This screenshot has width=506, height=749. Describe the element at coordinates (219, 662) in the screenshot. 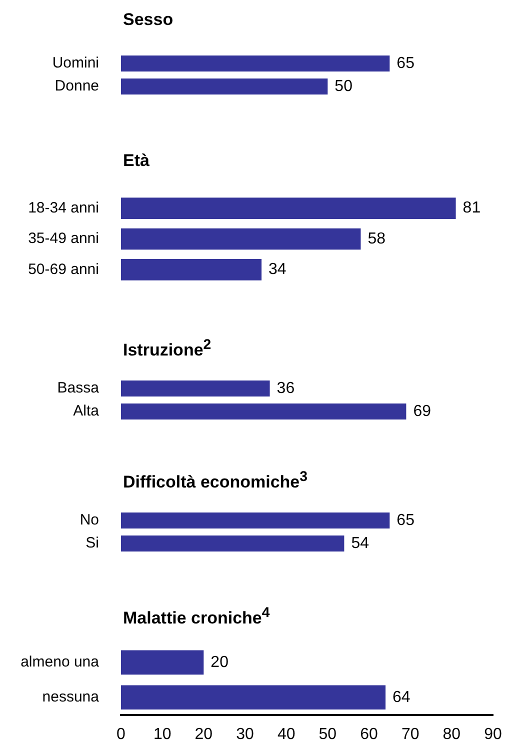

I see `data-label: 20` at that location.